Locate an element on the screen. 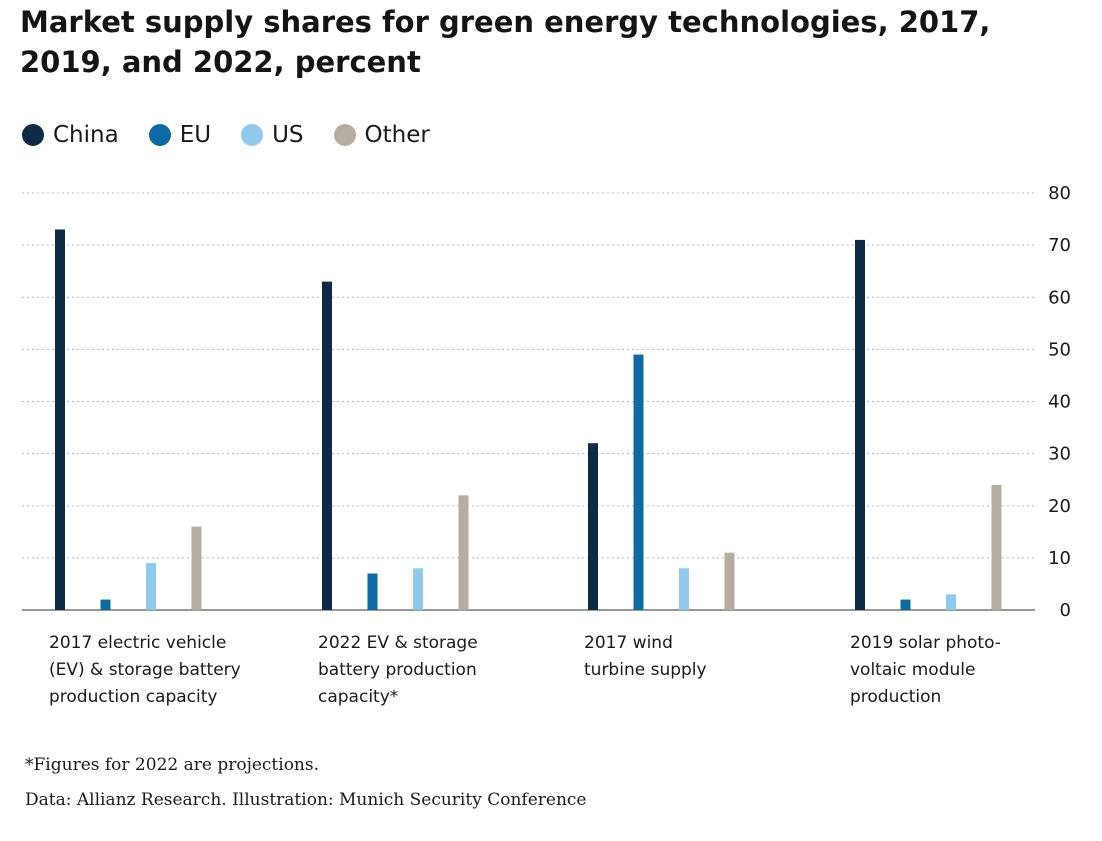  legend-item-china: China is located at coordinates (70, 135).